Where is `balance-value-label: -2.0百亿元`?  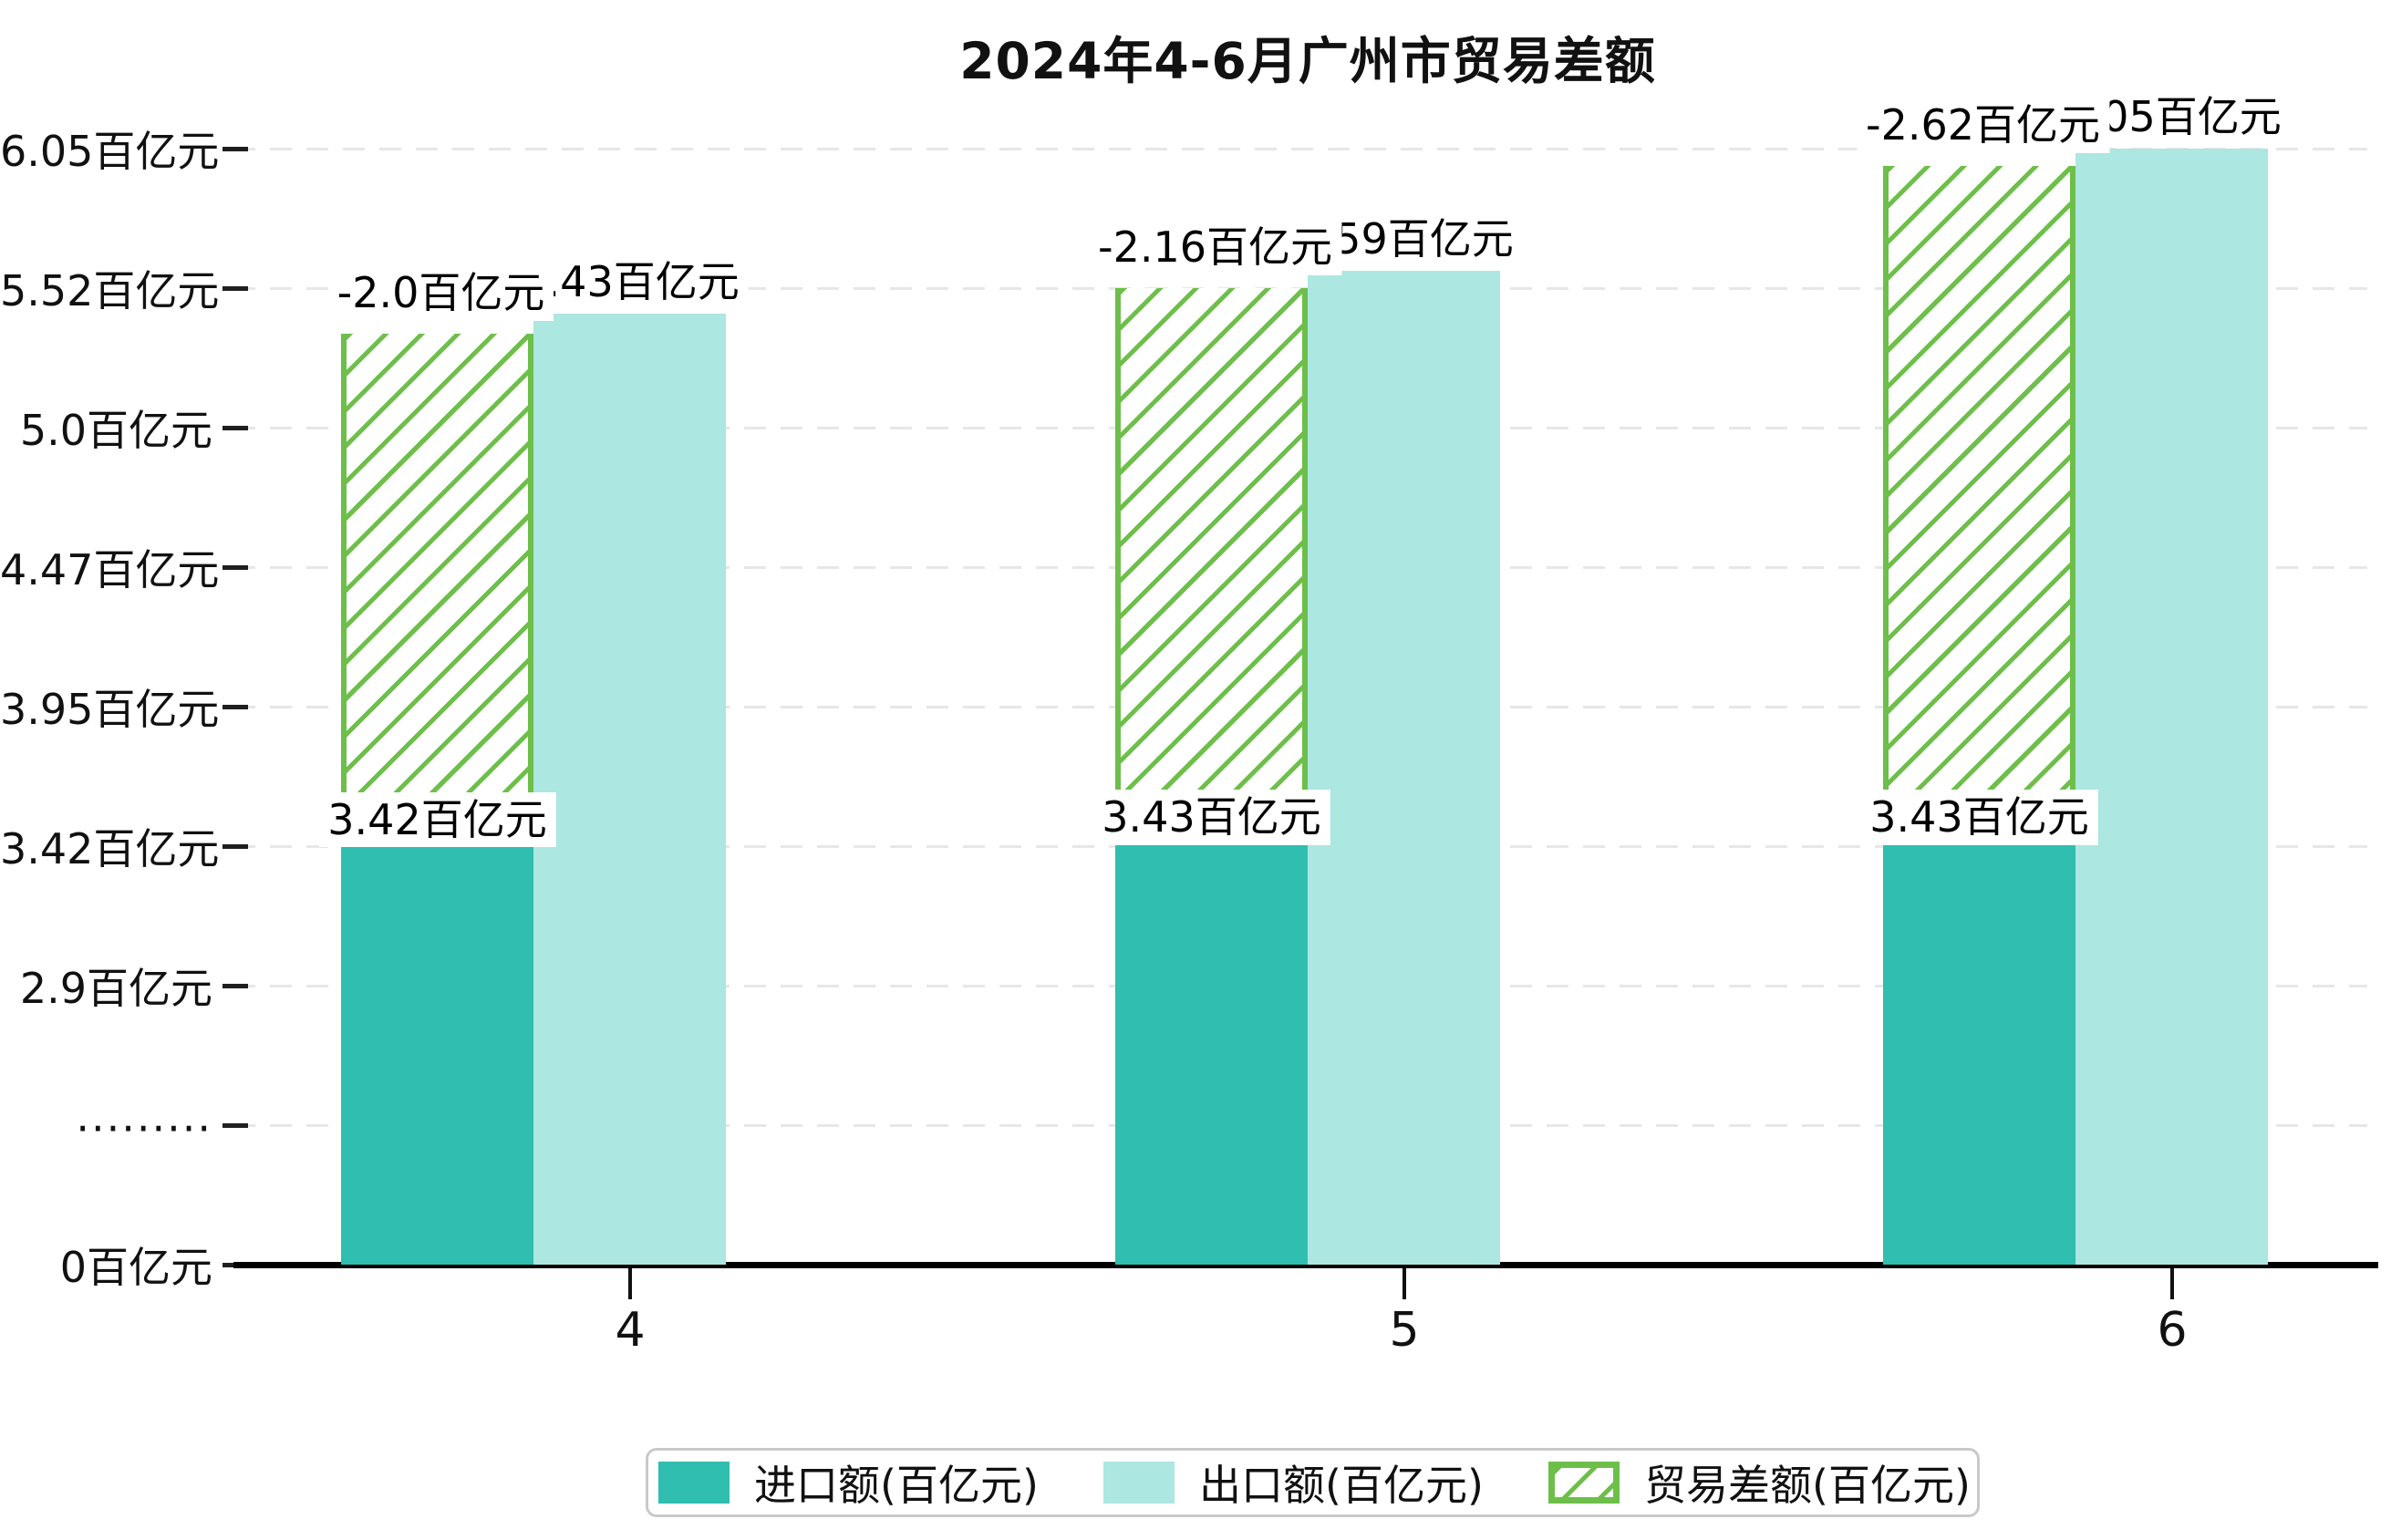
balance-value-label: -2.0百亿元 is located at coordinates (440, 292).